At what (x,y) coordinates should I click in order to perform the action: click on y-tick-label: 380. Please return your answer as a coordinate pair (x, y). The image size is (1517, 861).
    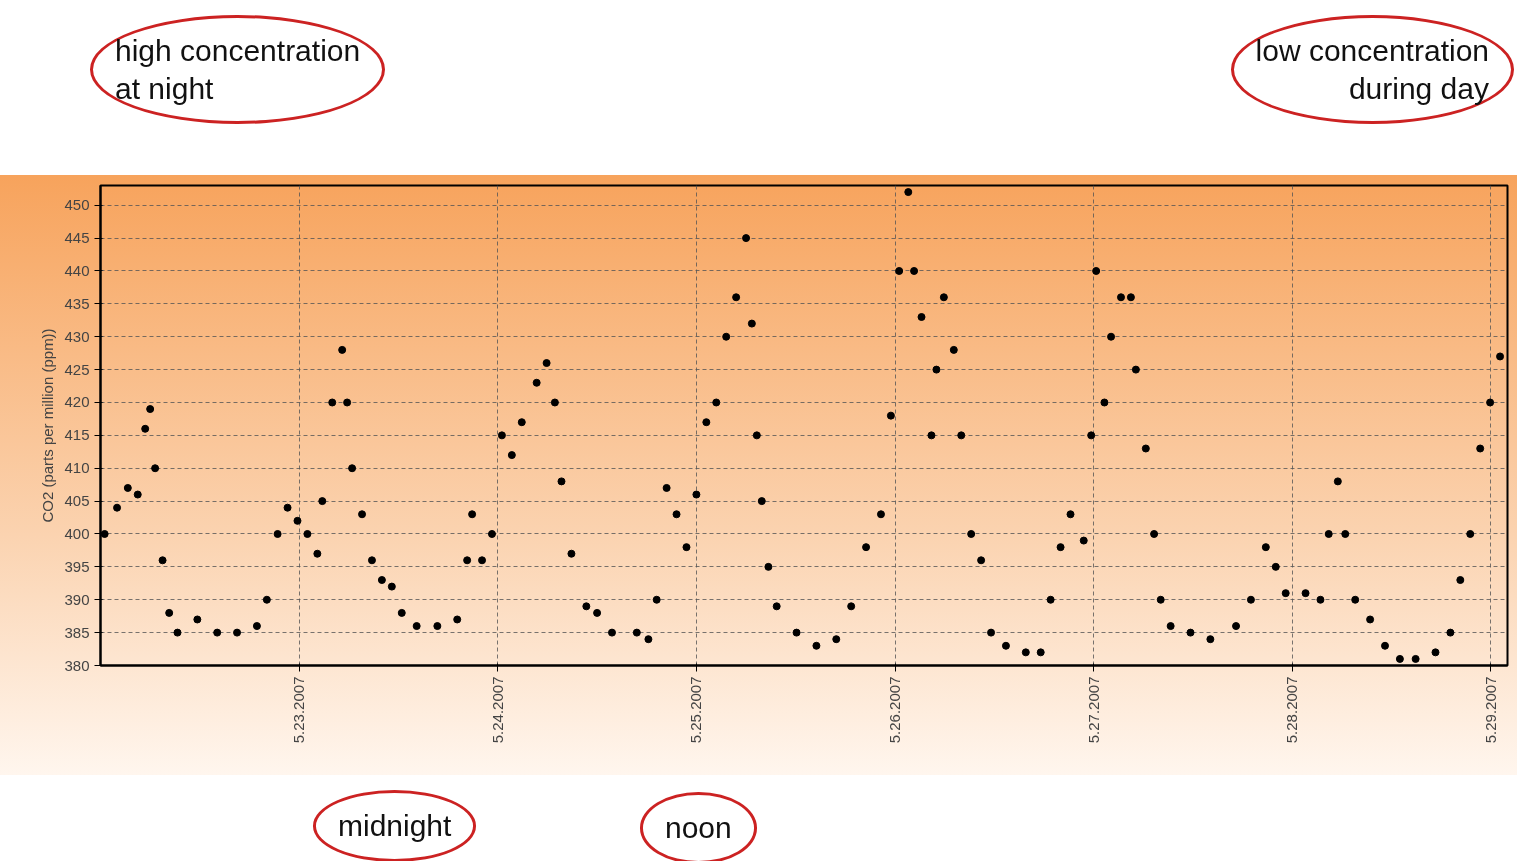
    Looking at the image, I should click on (77, 665).